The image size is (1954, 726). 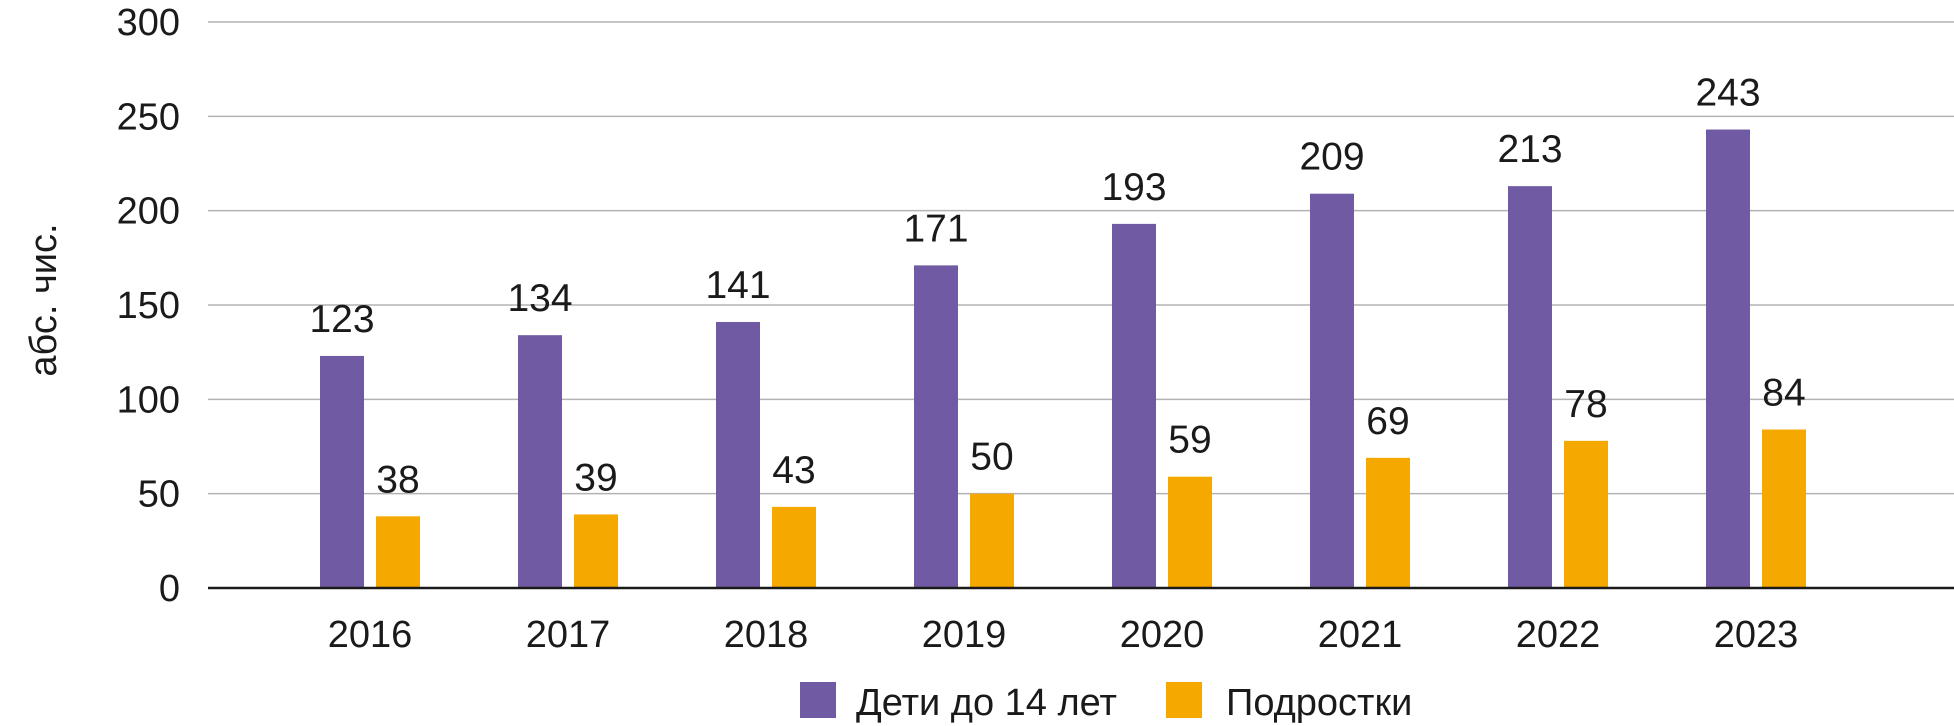 I want to click on x-tick-label: 2022, so click(x=1558, y=635).